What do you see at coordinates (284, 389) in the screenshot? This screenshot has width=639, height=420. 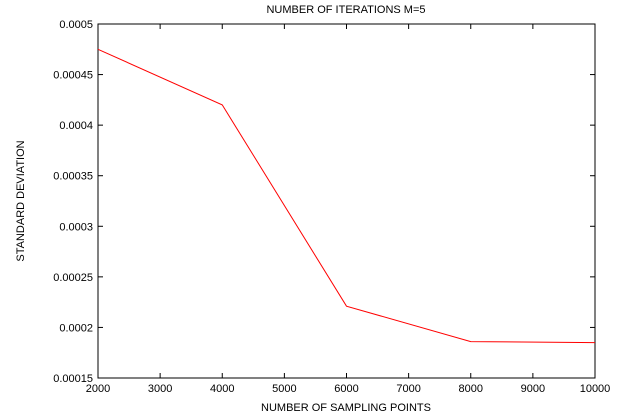 I see `x-tick-label: 5000` at bounding box center [284, 389].